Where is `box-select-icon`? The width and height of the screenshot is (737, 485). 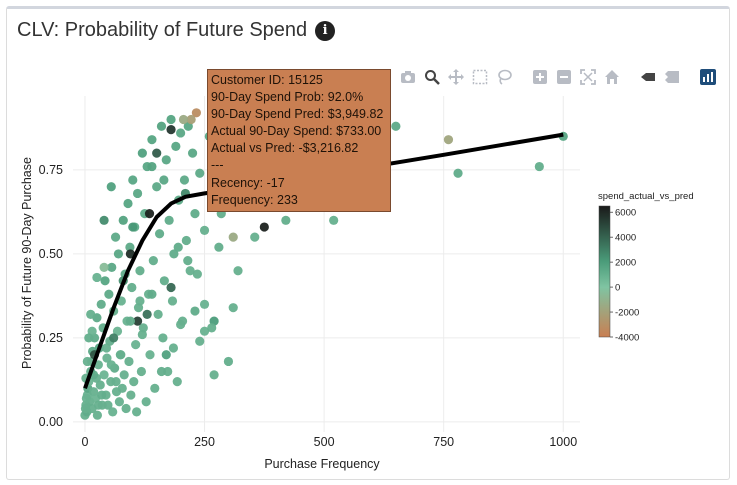
box-select-icon is located at coordinates (480, 77).